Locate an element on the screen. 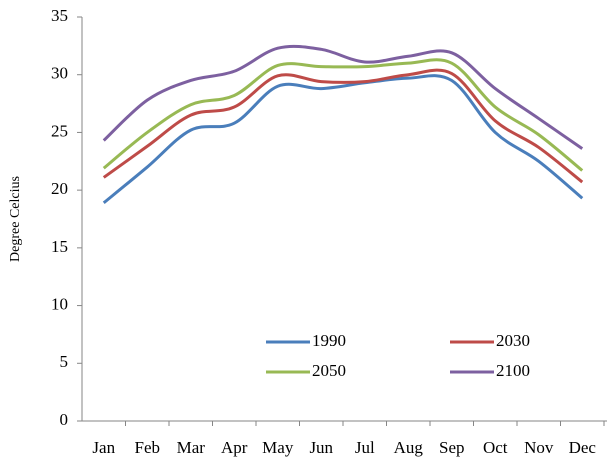  y-tick-label: 0 is located at coordinates (64, 419).